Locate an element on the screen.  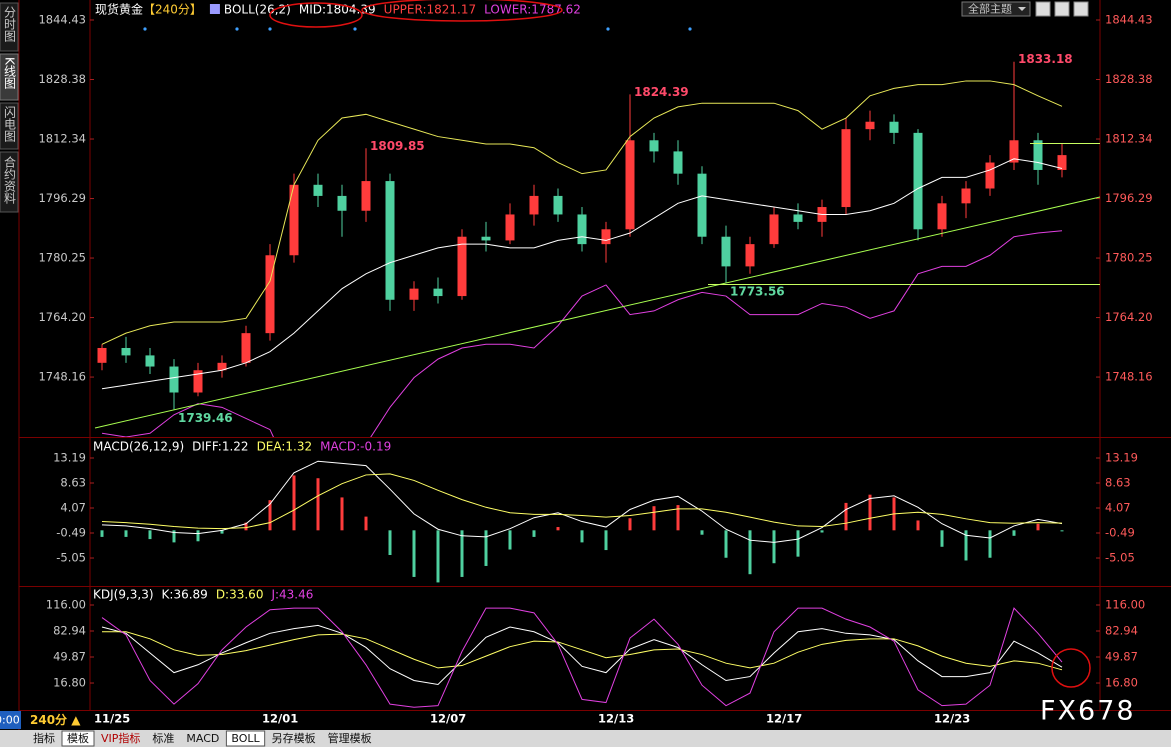
y-tick-label: 1748.16 is located at coordinates (62, 377).